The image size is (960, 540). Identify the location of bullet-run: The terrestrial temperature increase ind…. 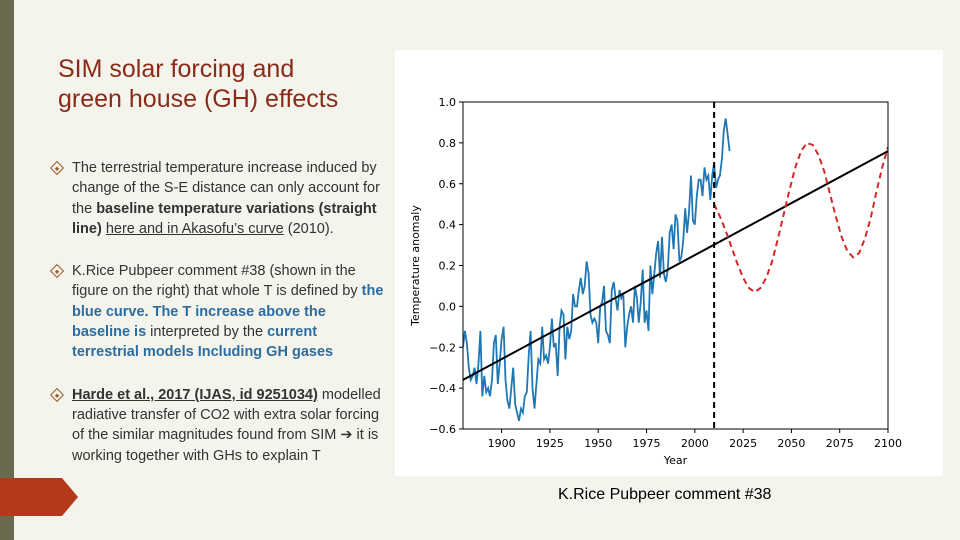
(226, 188).